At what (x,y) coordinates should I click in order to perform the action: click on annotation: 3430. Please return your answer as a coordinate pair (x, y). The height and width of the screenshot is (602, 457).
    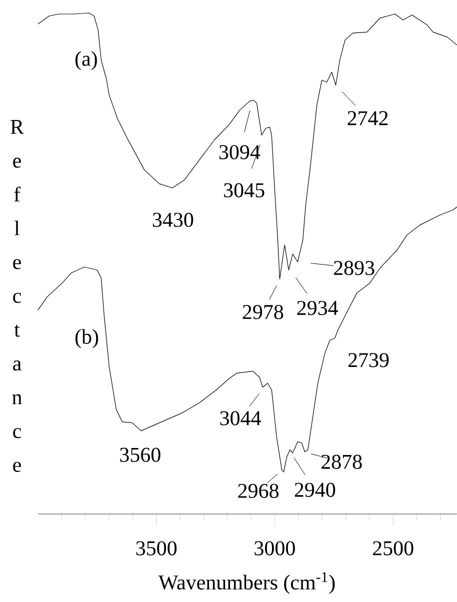
    Looking at the image, I should click on (173, 219).